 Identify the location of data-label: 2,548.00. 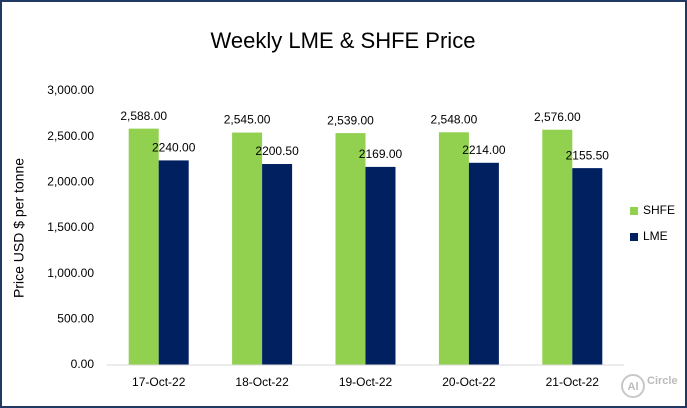
(454, 119).